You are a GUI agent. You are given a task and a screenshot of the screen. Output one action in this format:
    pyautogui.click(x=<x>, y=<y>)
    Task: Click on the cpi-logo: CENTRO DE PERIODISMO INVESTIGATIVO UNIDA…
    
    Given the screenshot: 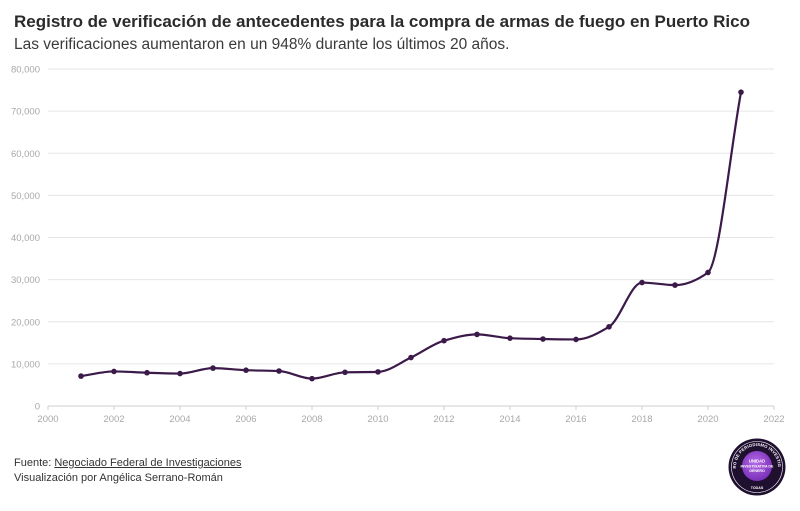 What is the action you would take?
    pyautogui.click(x=757, y=467)
    